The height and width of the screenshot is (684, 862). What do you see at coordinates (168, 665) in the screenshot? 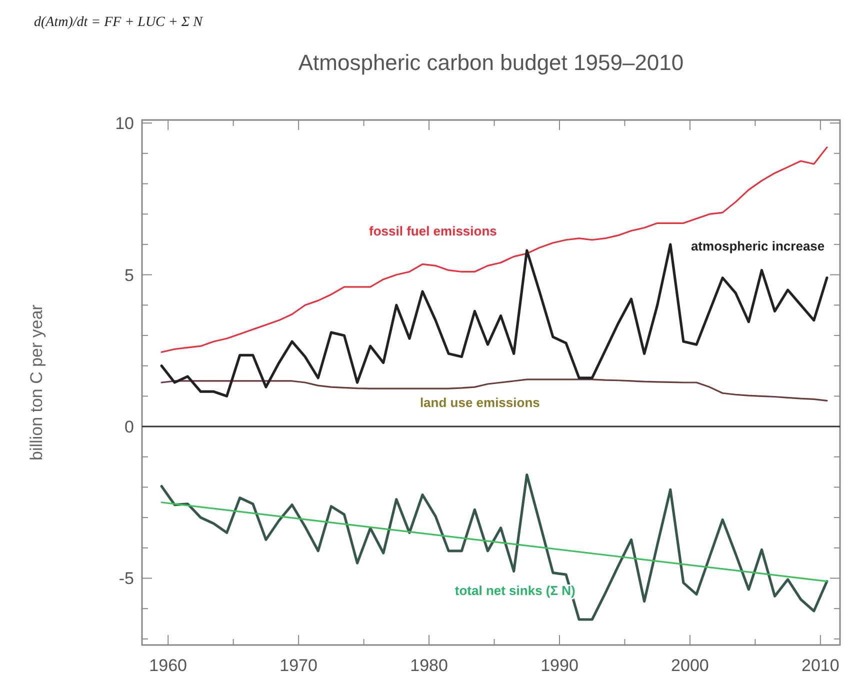
I see `x-tick-label: 1960` at bounding box center [168, 665].